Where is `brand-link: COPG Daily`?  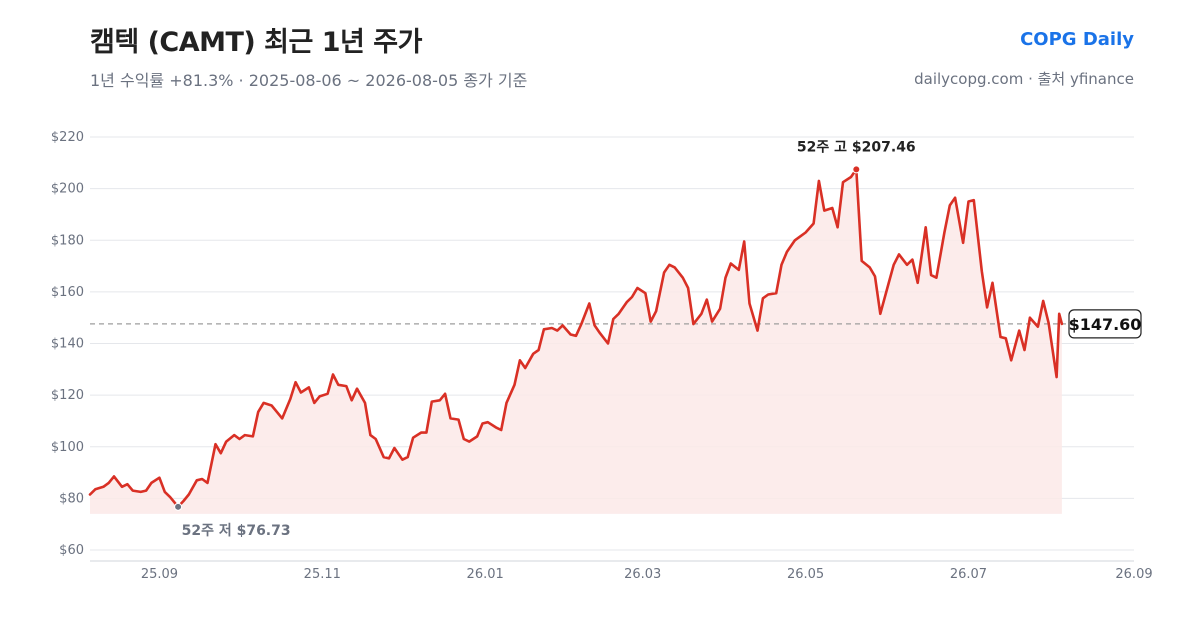 brand-link: COPG Daily is located at coordinates (1077, 39).